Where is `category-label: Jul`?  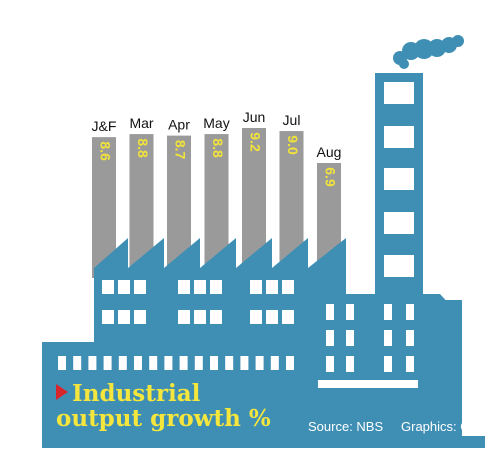
category-label: Jul is located at coordinates (292, 120).